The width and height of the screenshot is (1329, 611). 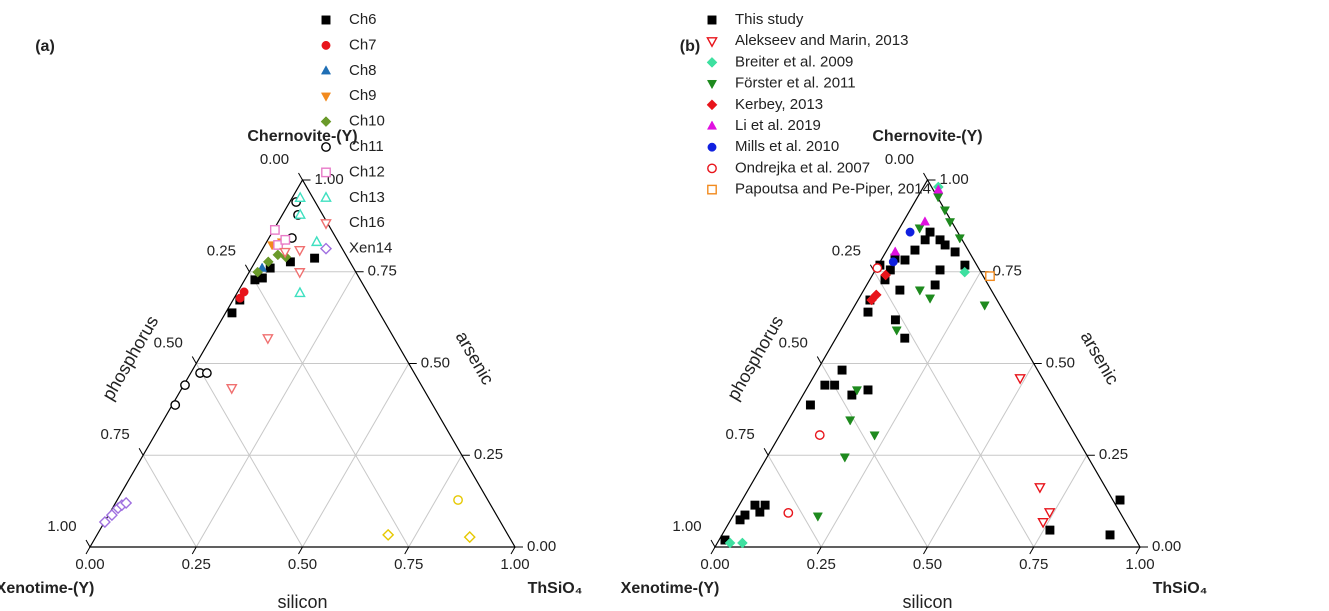 What do you see at coordinates (370, 248) in the screenshot?
I see `legend-label: Xen14` at bounding box center [370, 248].